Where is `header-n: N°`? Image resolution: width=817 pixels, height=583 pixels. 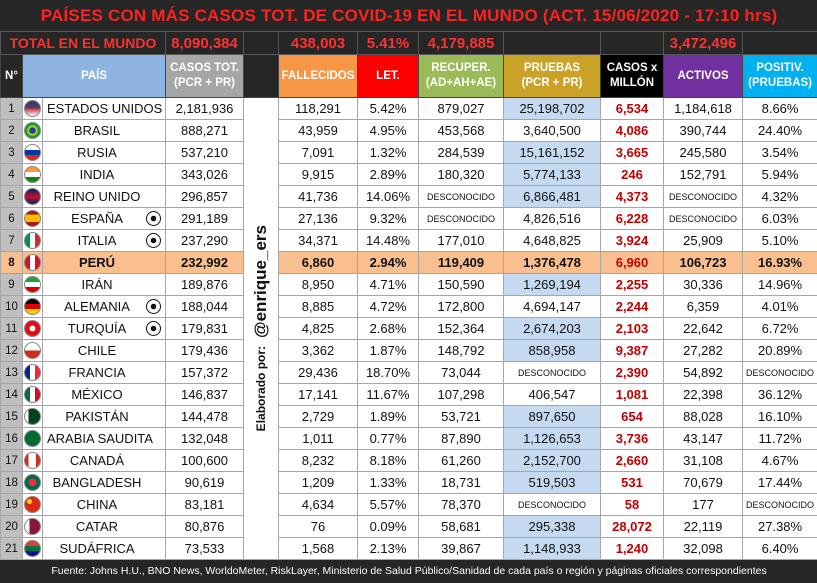
header-n: N° is located at coordinates (11, 76).